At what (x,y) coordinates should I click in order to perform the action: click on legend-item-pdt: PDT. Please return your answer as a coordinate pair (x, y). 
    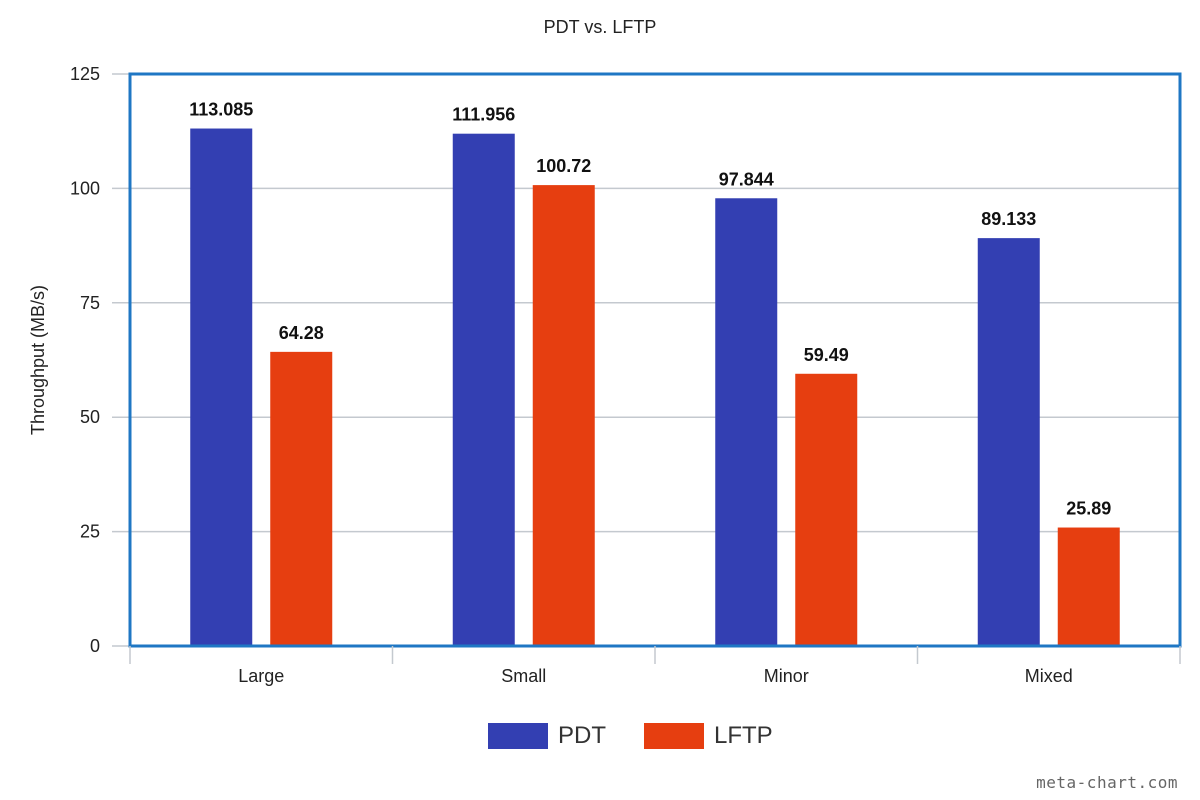
    Looking at the image, I should click on (547, 736).